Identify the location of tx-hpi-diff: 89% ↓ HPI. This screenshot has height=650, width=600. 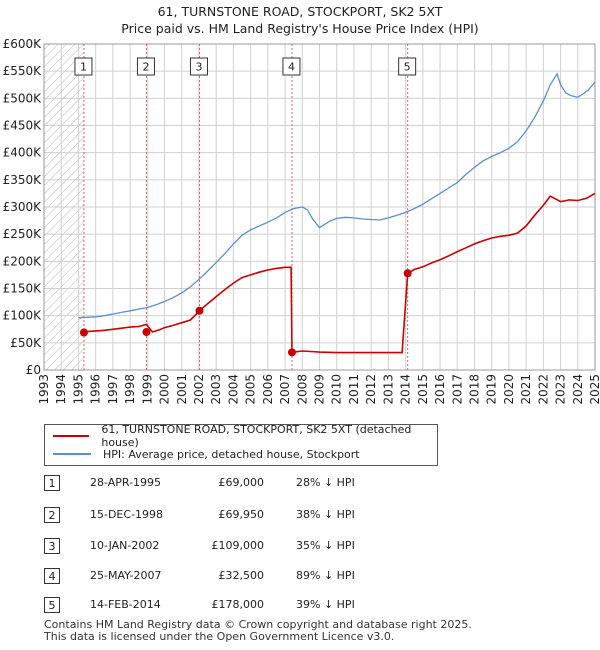
(325, 575).